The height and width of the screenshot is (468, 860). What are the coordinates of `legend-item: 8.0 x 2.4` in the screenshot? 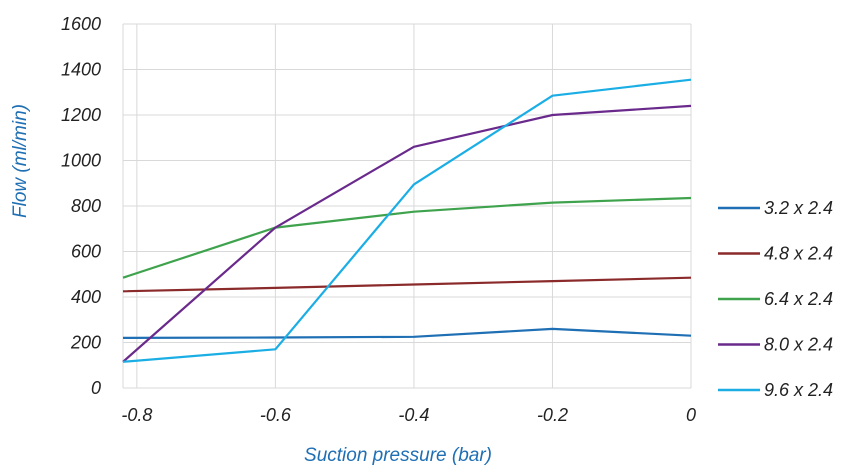 It's located at (775, 345).